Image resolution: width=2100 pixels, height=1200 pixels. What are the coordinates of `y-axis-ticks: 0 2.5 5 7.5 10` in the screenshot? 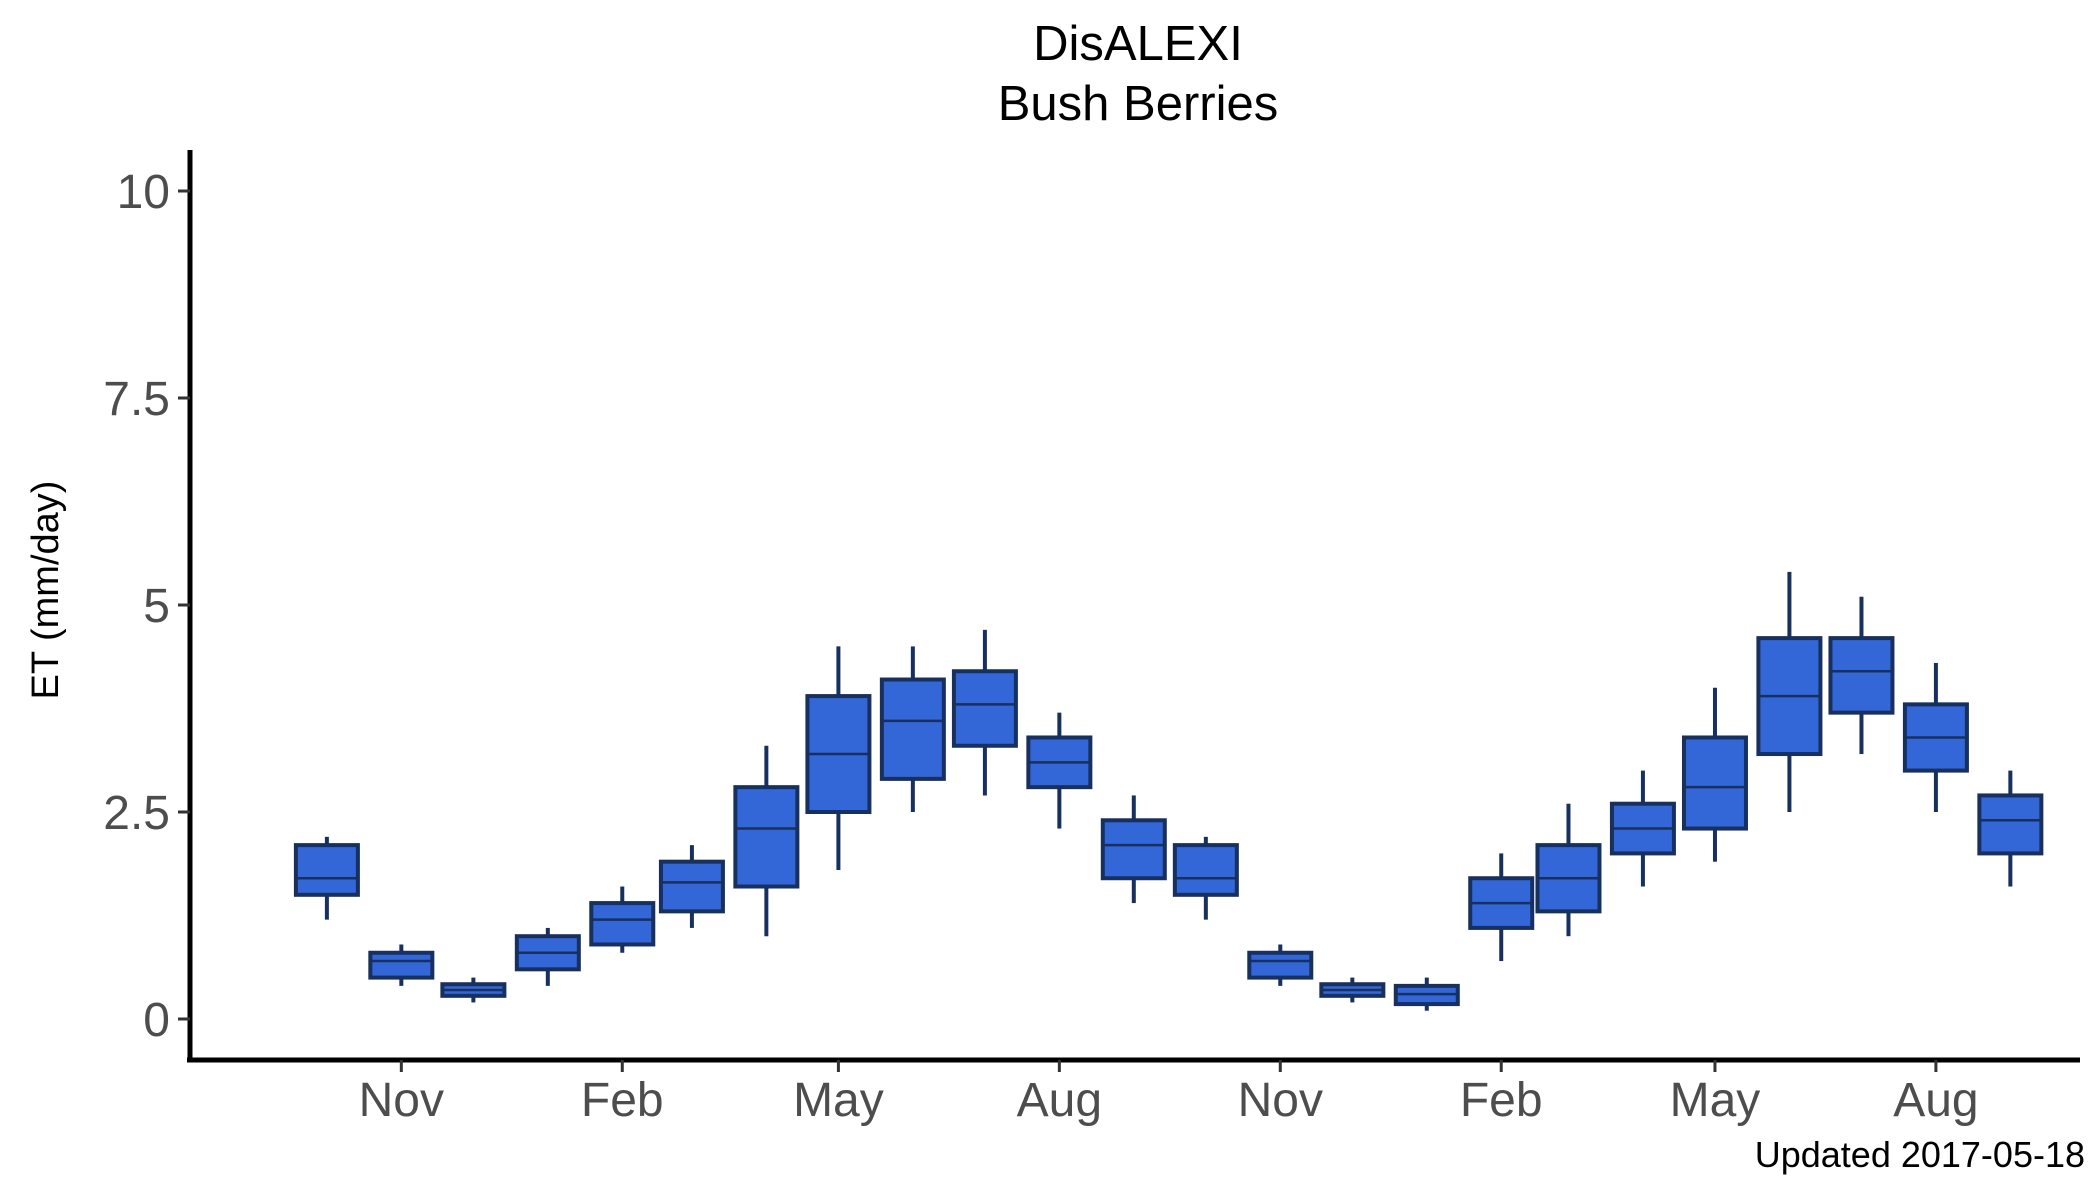 It's located at (146, 606).